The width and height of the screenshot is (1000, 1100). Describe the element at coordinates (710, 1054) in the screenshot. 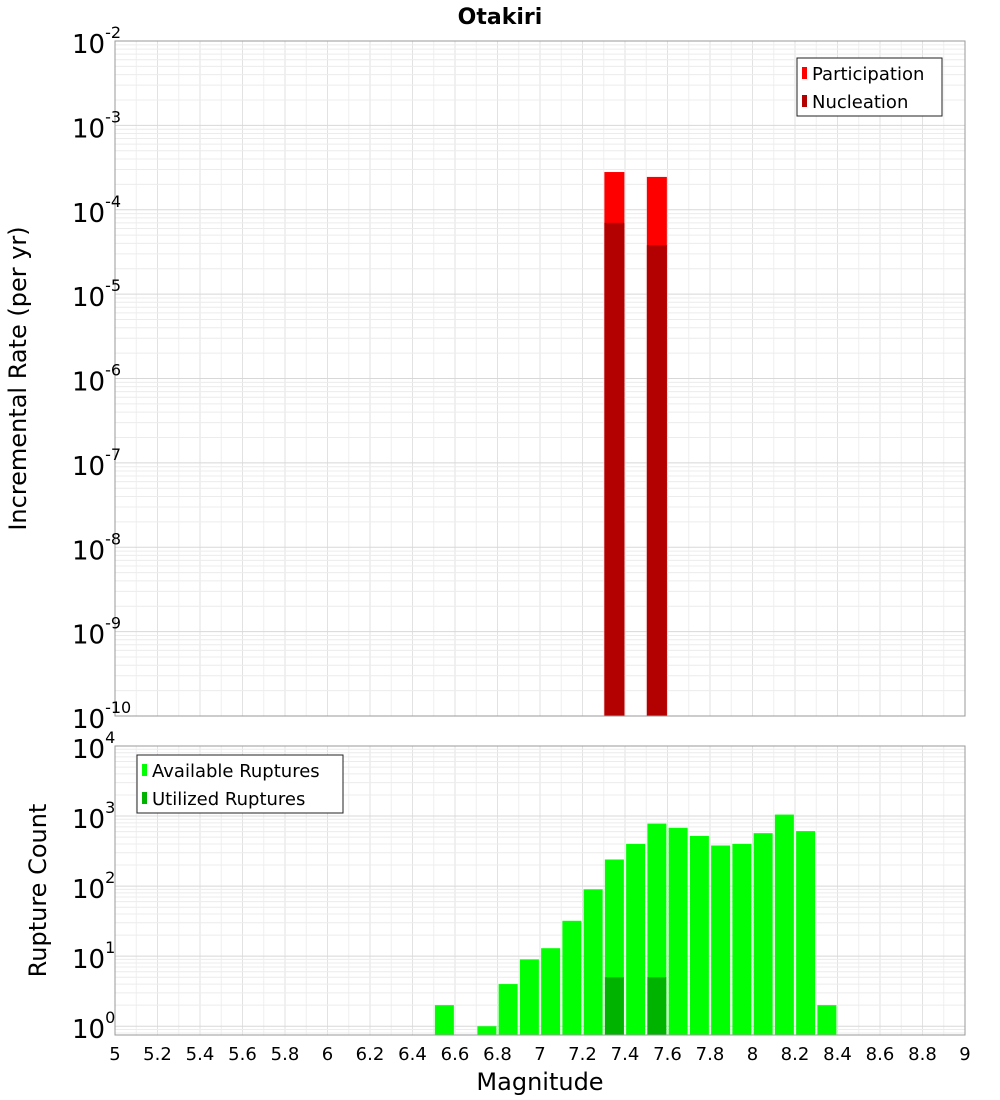

I see `x-tick-label: 7.8` at that location.